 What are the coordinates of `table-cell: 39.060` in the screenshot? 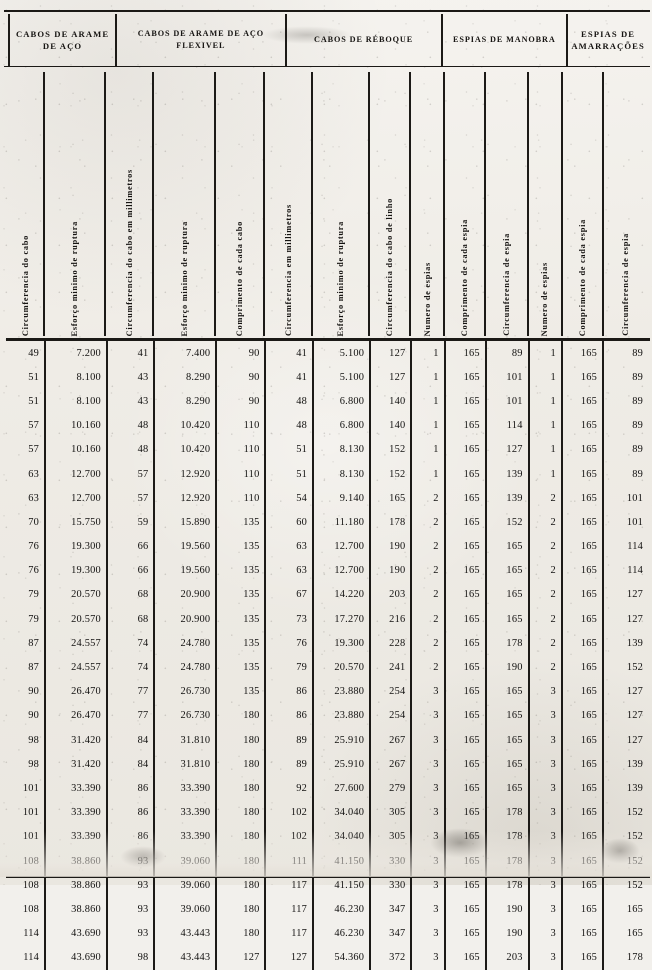 It's located at (184, 861).